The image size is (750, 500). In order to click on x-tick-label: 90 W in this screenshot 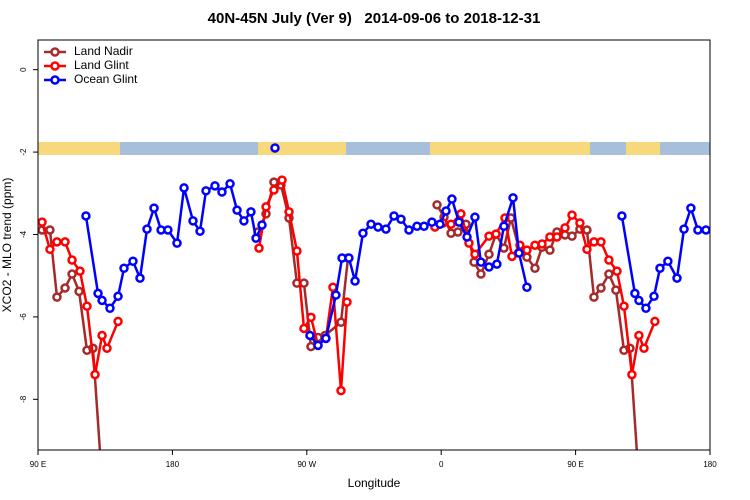, I will do `click(306, 464)`.